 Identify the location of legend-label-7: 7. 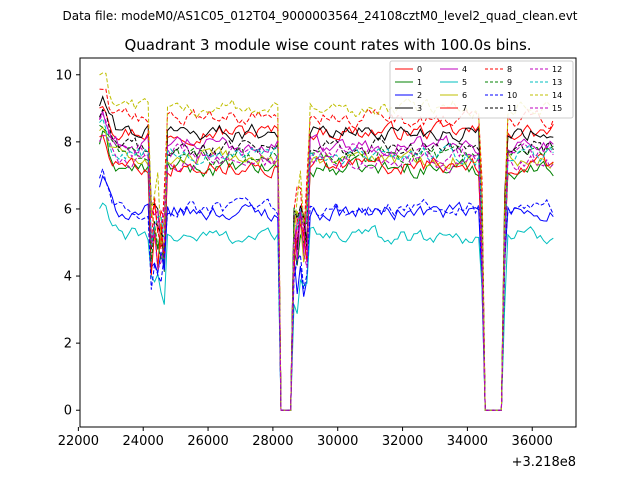
(464, 108).